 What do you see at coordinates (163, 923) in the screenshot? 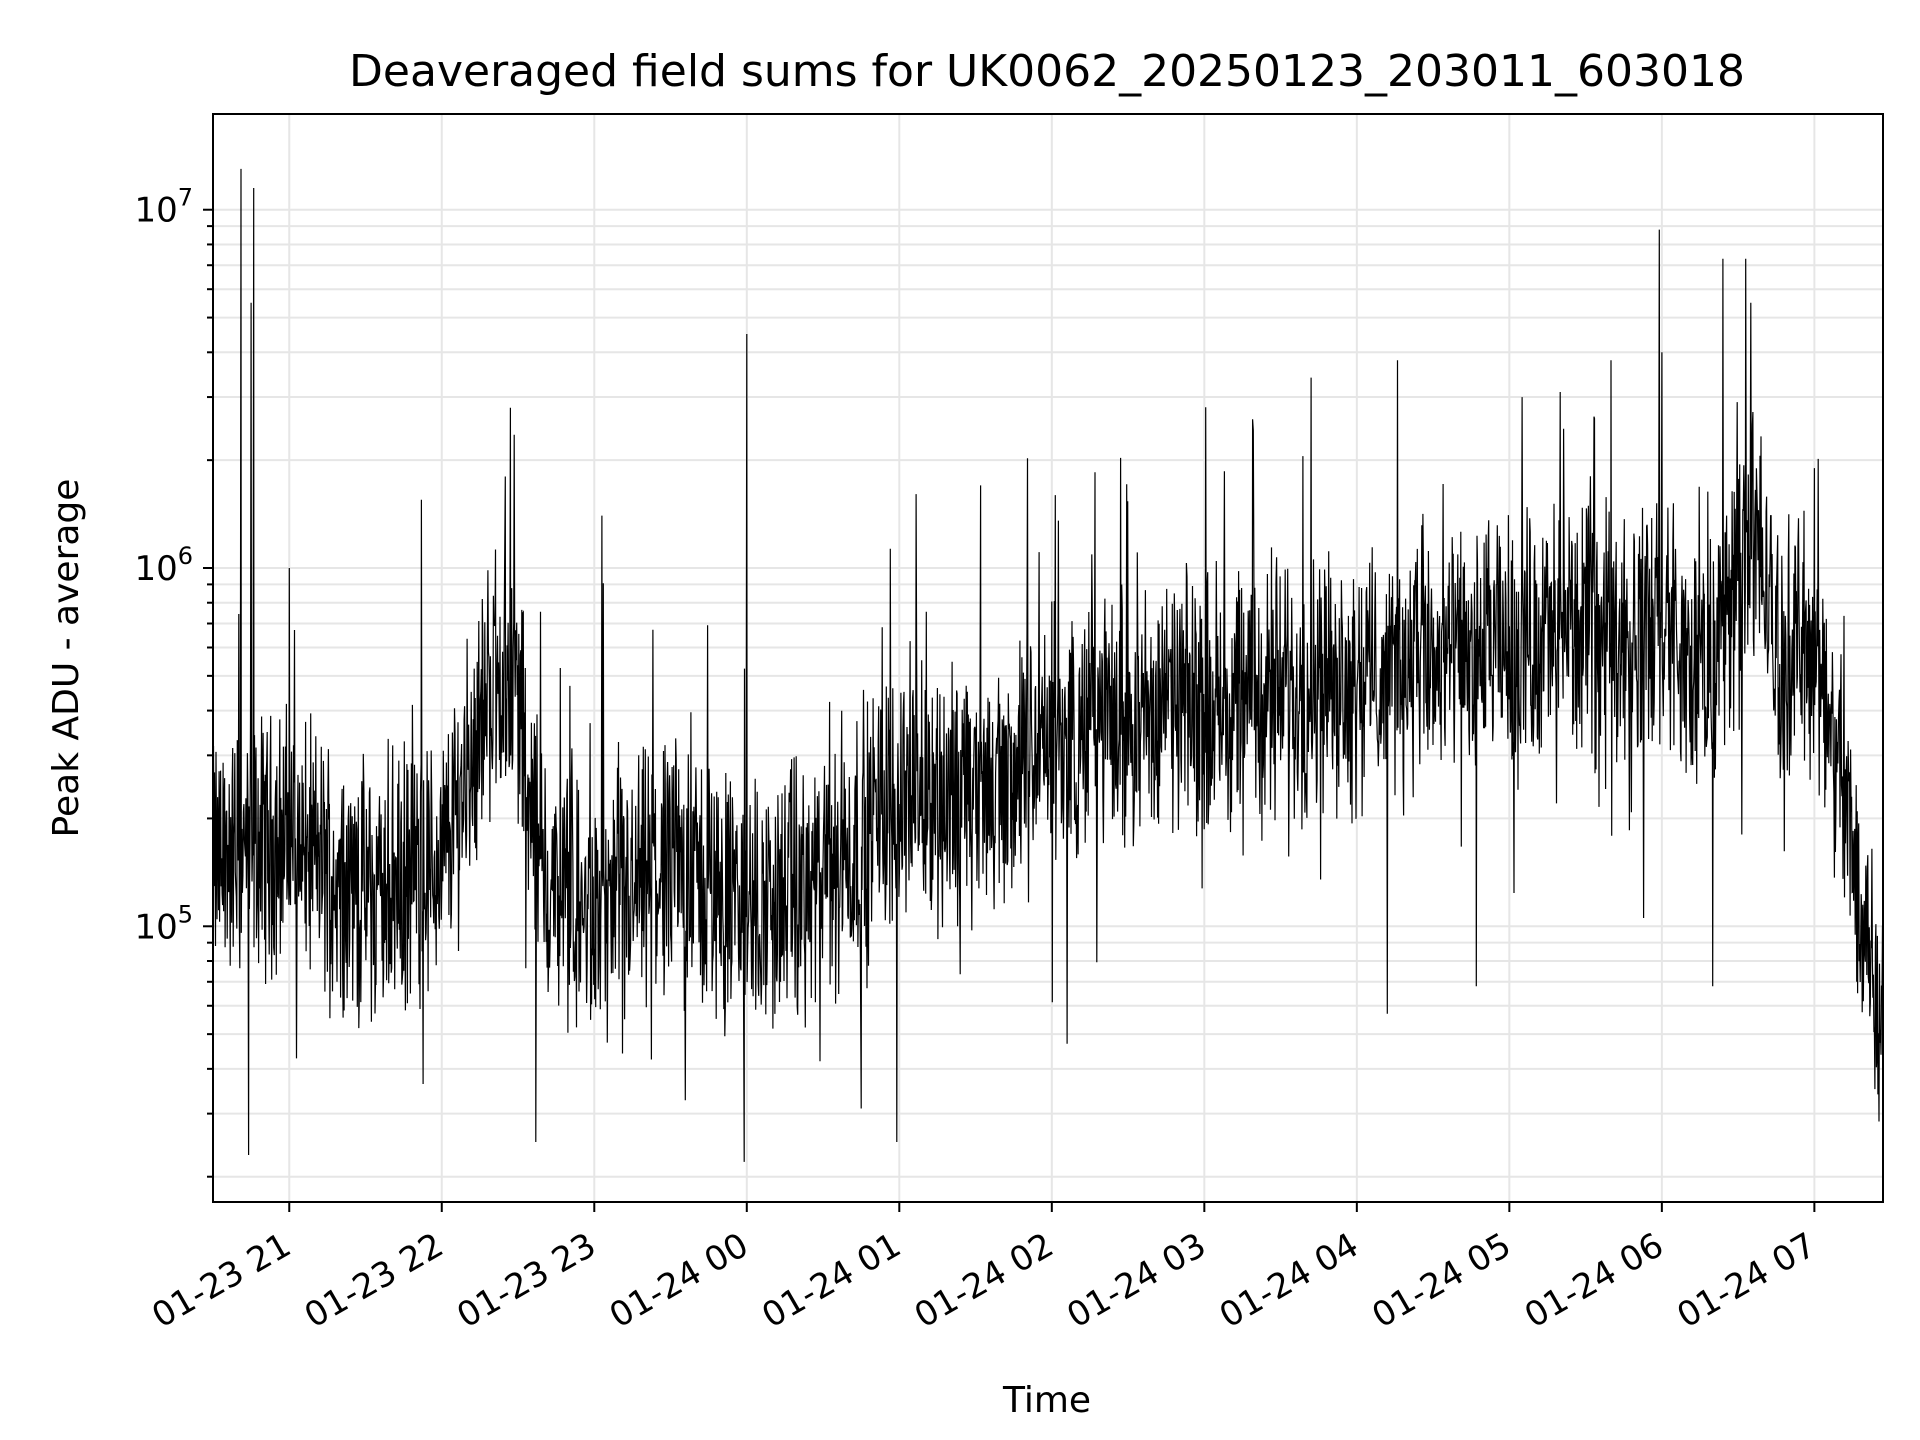
I see `y-tick-label: 10⁵` at bounding box center [163, 923].